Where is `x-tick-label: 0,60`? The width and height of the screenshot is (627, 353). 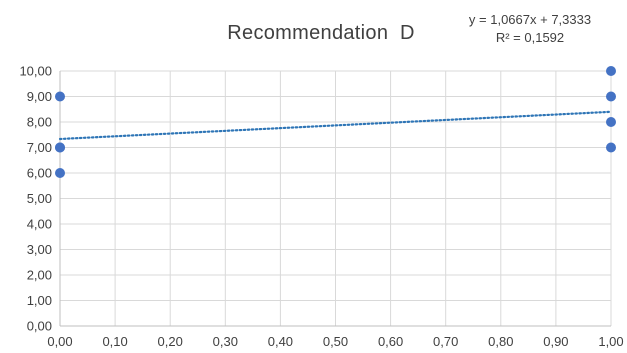 x-tick-label: 0,60 is located at coordinates (390, 341).